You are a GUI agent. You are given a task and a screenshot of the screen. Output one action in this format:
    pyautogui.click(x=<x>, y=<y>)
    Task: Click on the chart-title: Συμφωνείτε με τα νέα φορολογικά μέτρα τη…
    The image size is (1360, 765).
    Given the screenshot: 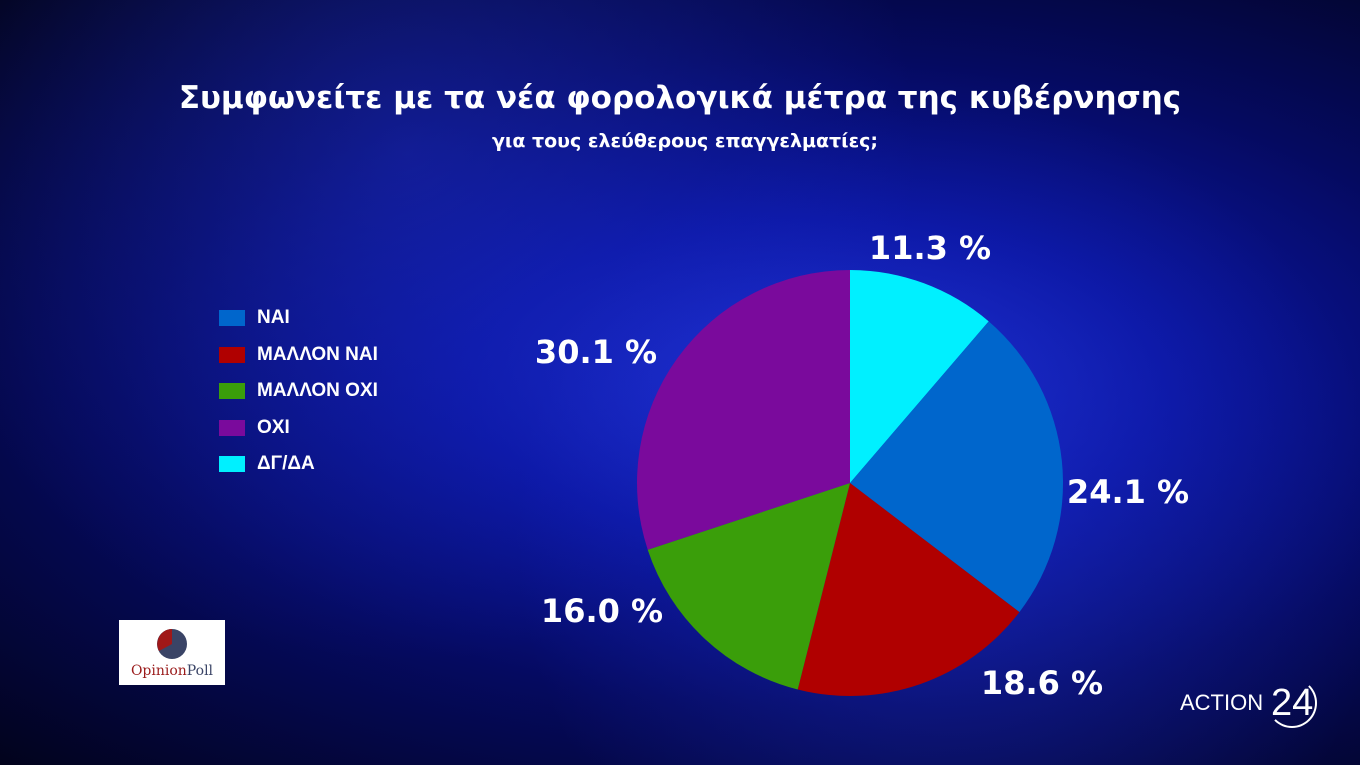 What is the action you would take?
    pyautogui.click(x=680, y=98)
    